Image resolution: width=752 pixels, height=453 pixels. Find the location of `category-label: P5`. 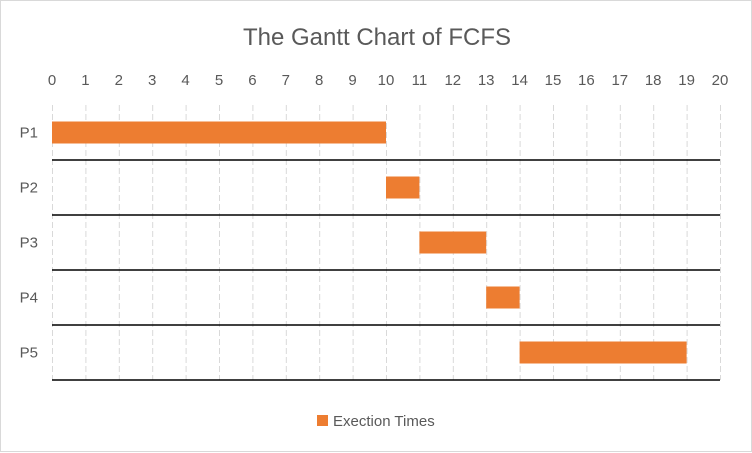

category-label: P5 is located at coordinates (29, 353).